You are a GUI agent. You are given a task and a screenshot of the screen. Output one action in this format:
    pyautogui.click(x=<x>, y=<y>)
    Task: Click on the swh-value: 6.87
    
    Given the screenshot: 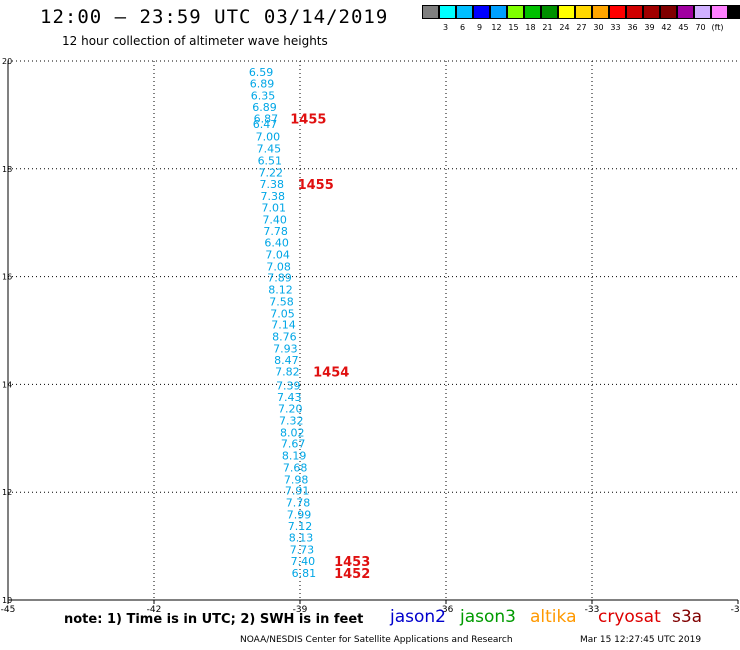 What is the action you would take?
    pyautogui.click(x=266, y=119)
    